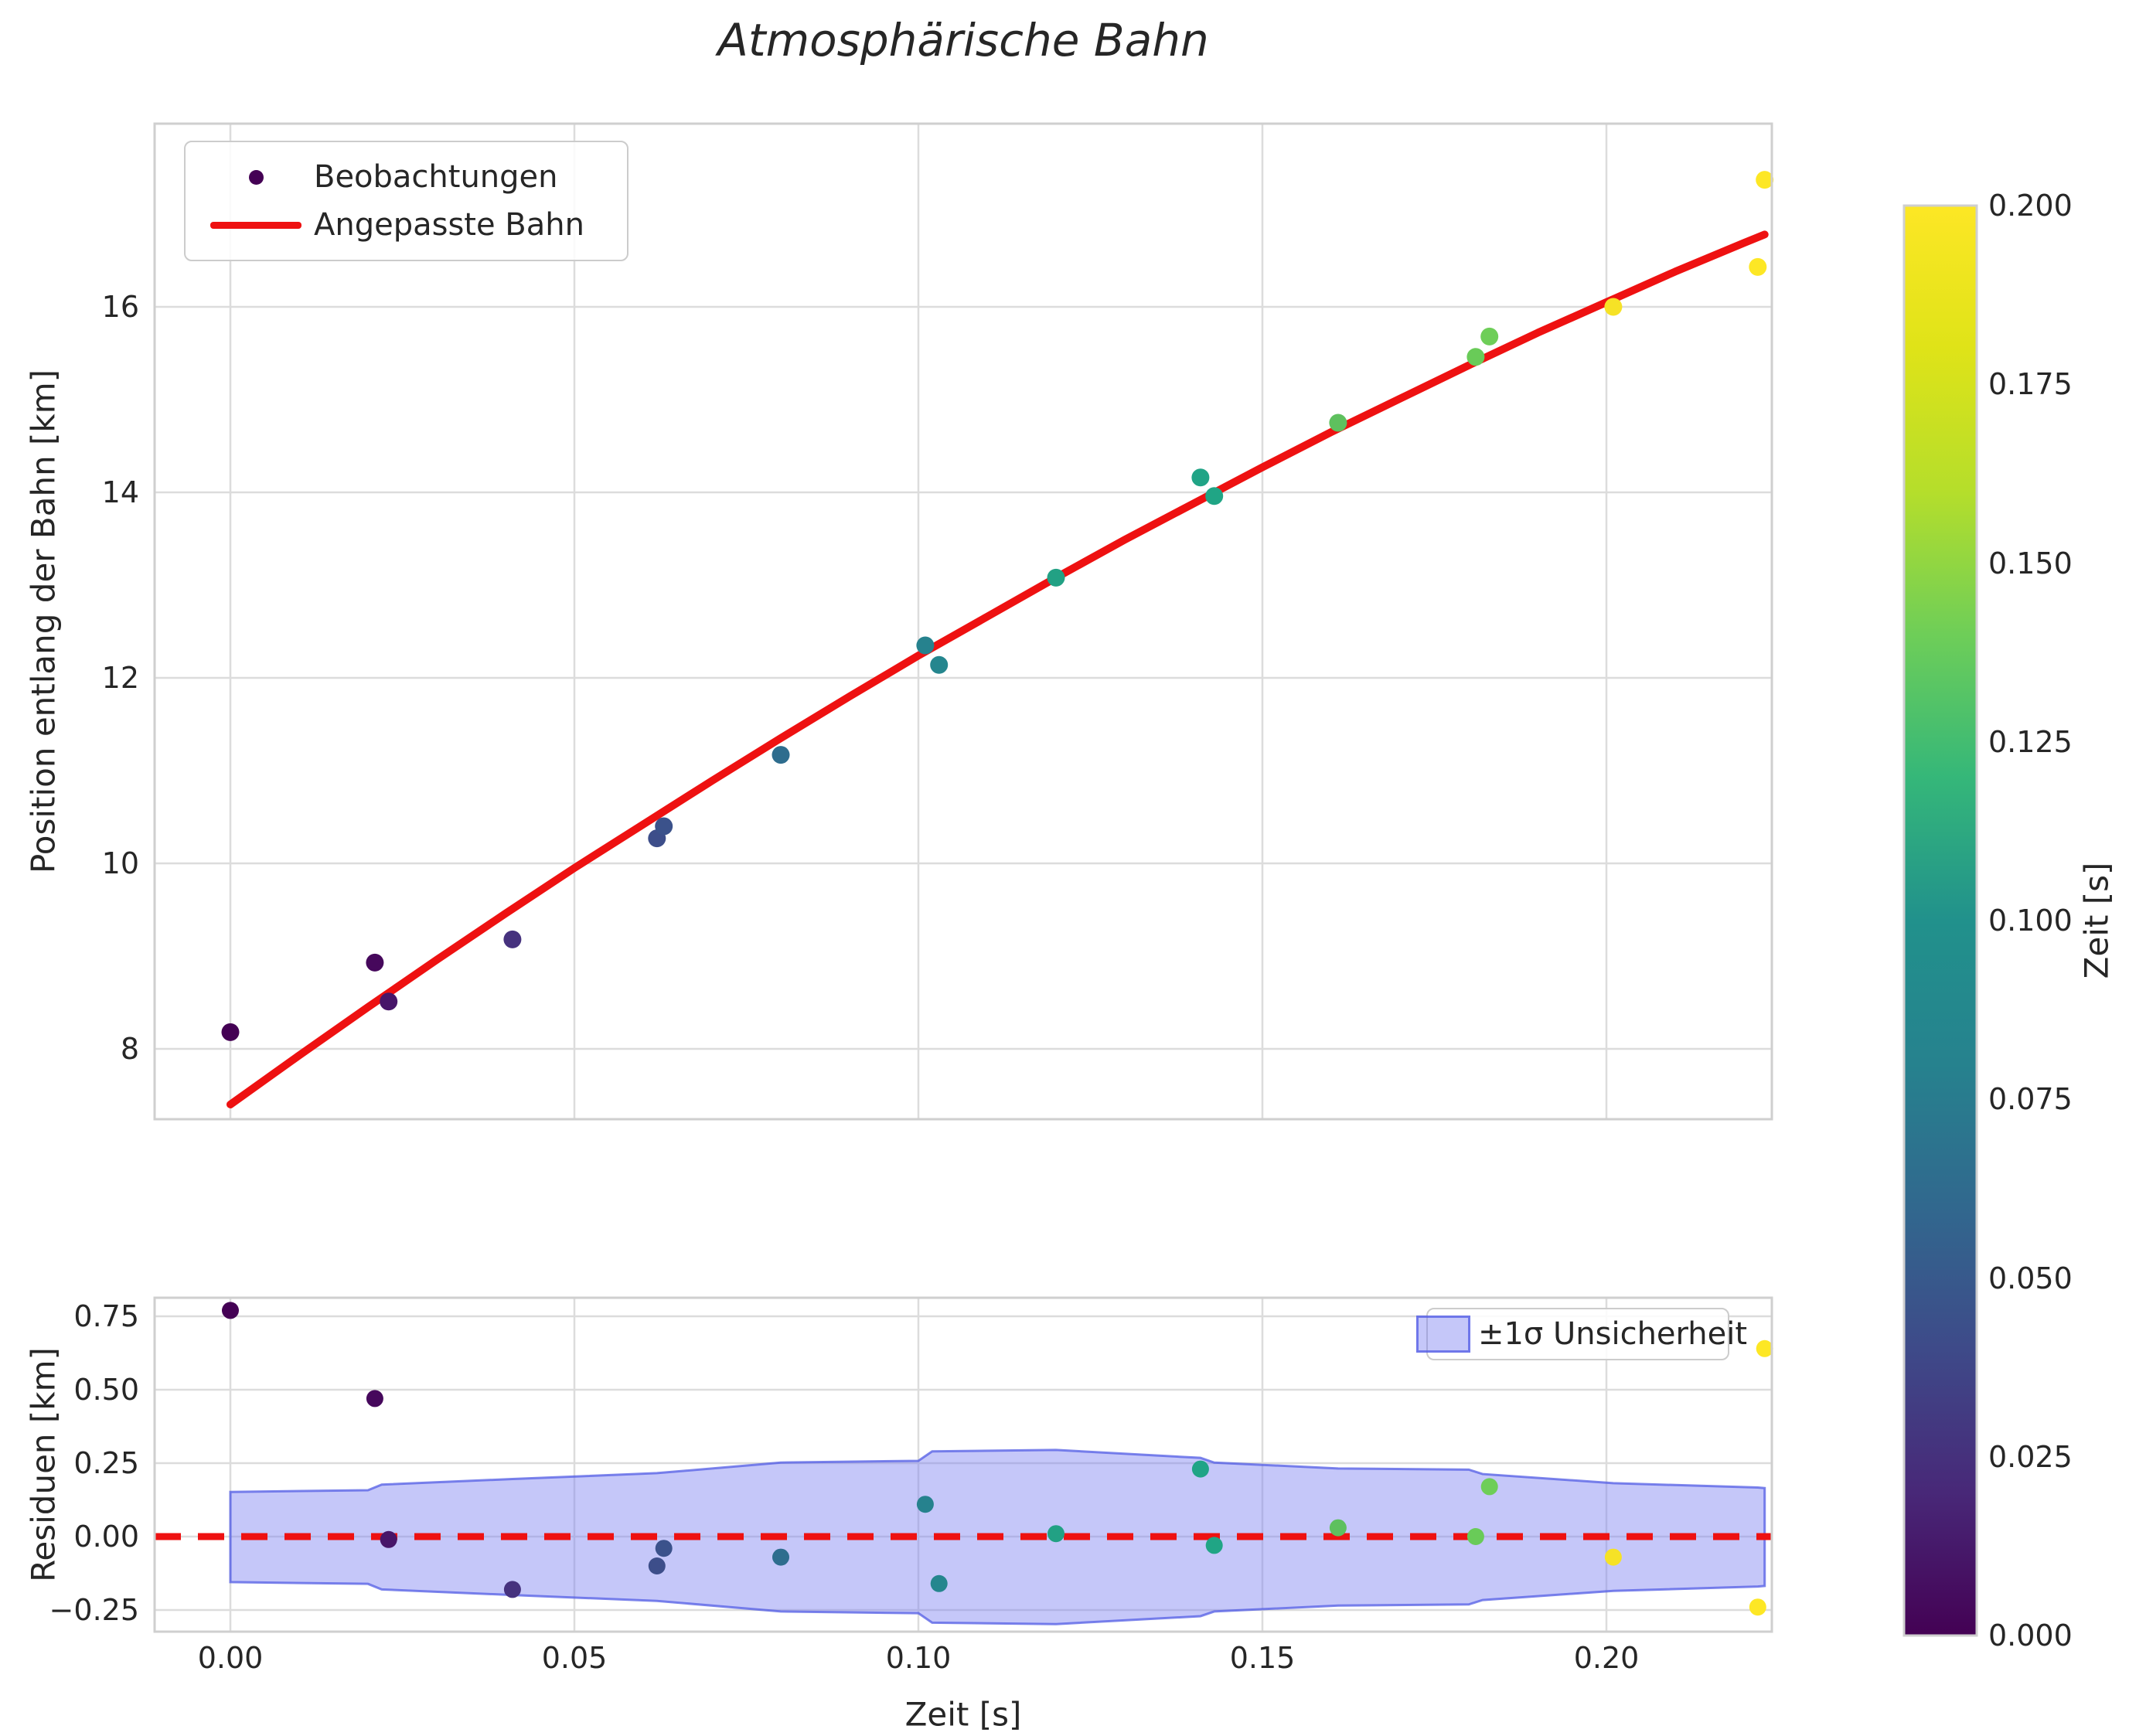 This screenshot has width=2129, height=1736. Describe the element at coordinates (106, 1463) in the screenshot. I see `residual-y-tick-label: 0.25` at that location.